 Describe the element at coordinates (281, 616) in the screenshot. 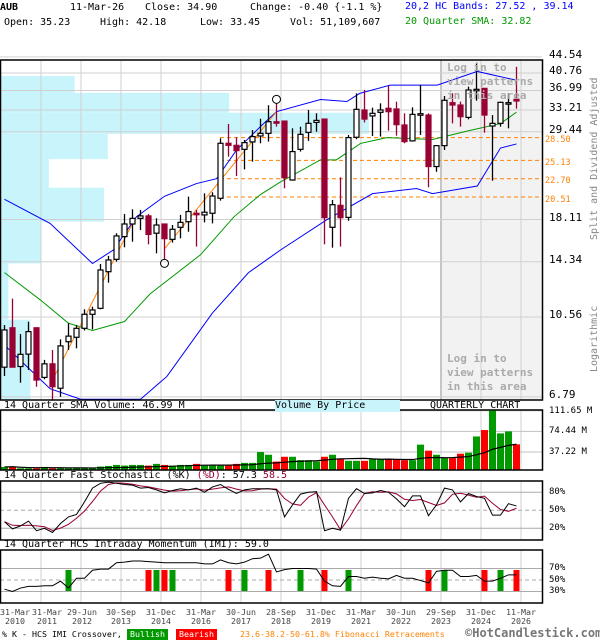

I see `x-tick-label: 28-Sep 2018` at that location.